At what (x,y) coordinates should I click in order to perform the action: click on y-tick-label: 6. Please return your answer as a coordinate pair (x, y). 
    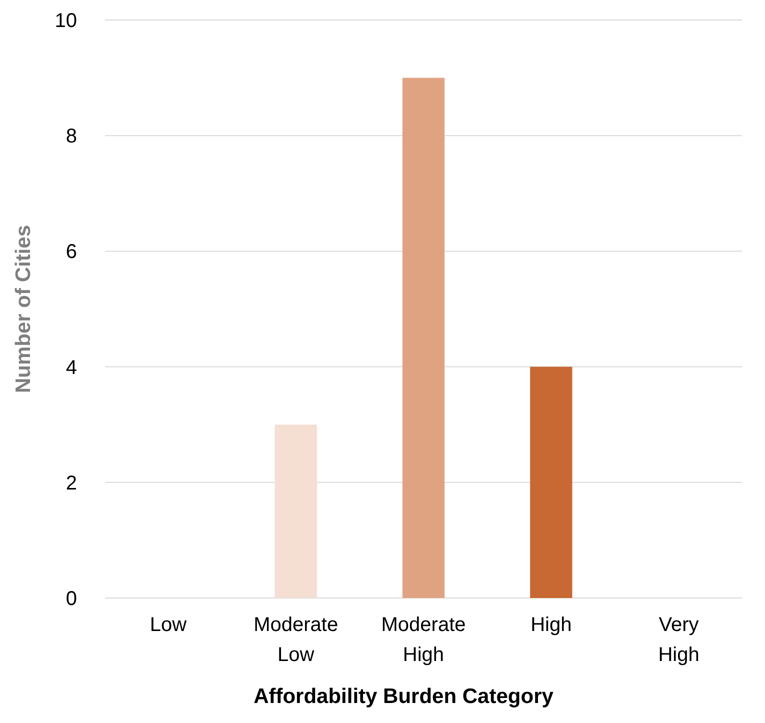
    Looking at the image, I should click on (71, 252).